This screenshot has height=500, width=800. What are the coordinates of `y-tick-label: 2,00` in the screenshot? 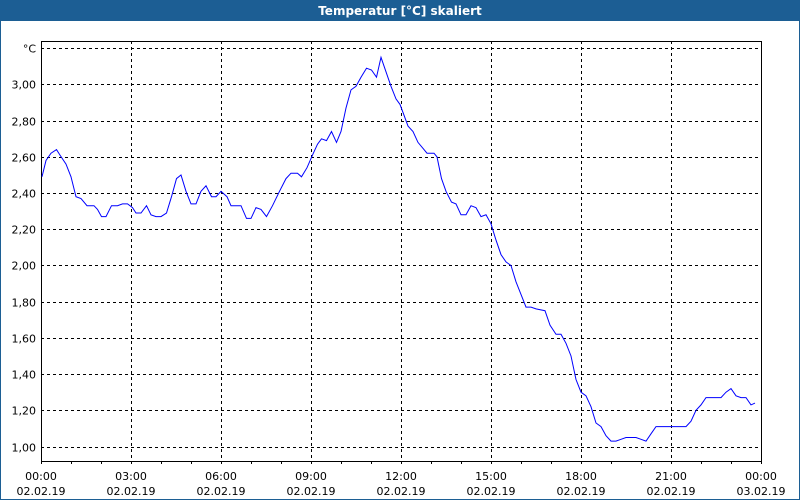 It's located at (24, 266).